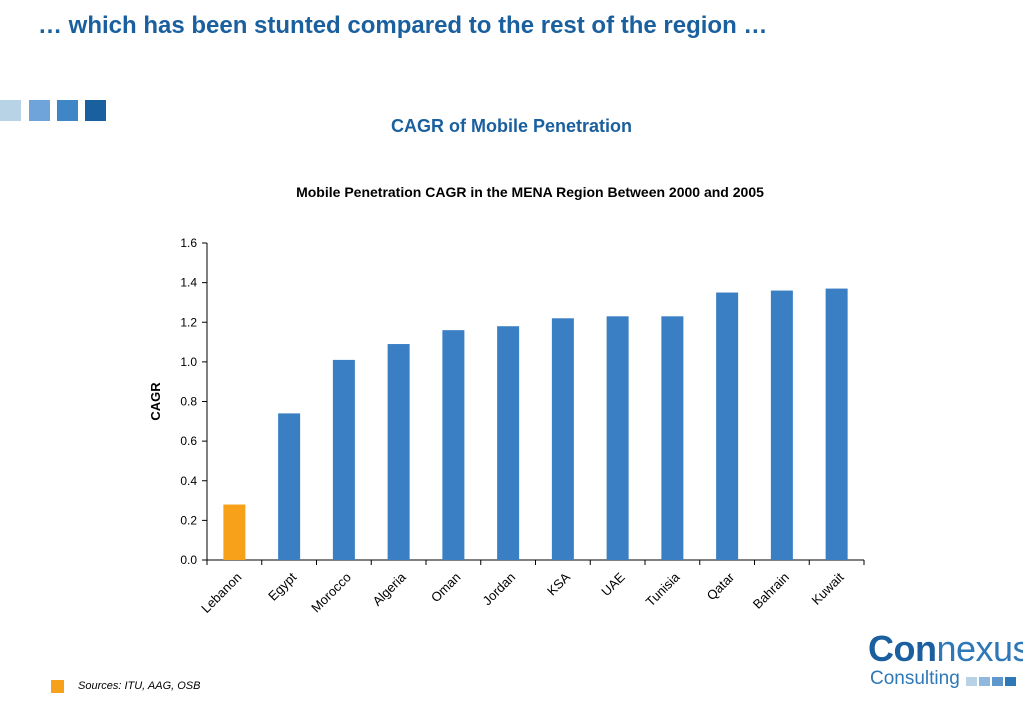 The width and height of the screenshot is (1023, 708). I want to click on x-tick-label: Egypt, so click(282, 586).